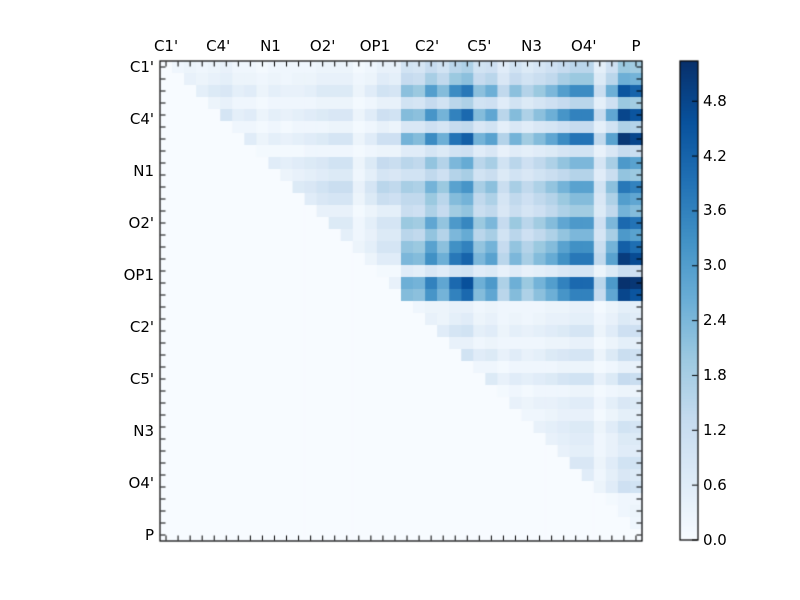  What do you see at coordinates (636, 46) in the screenshot?
I see `x-tick-label: P` at bounding box center [636, 46].